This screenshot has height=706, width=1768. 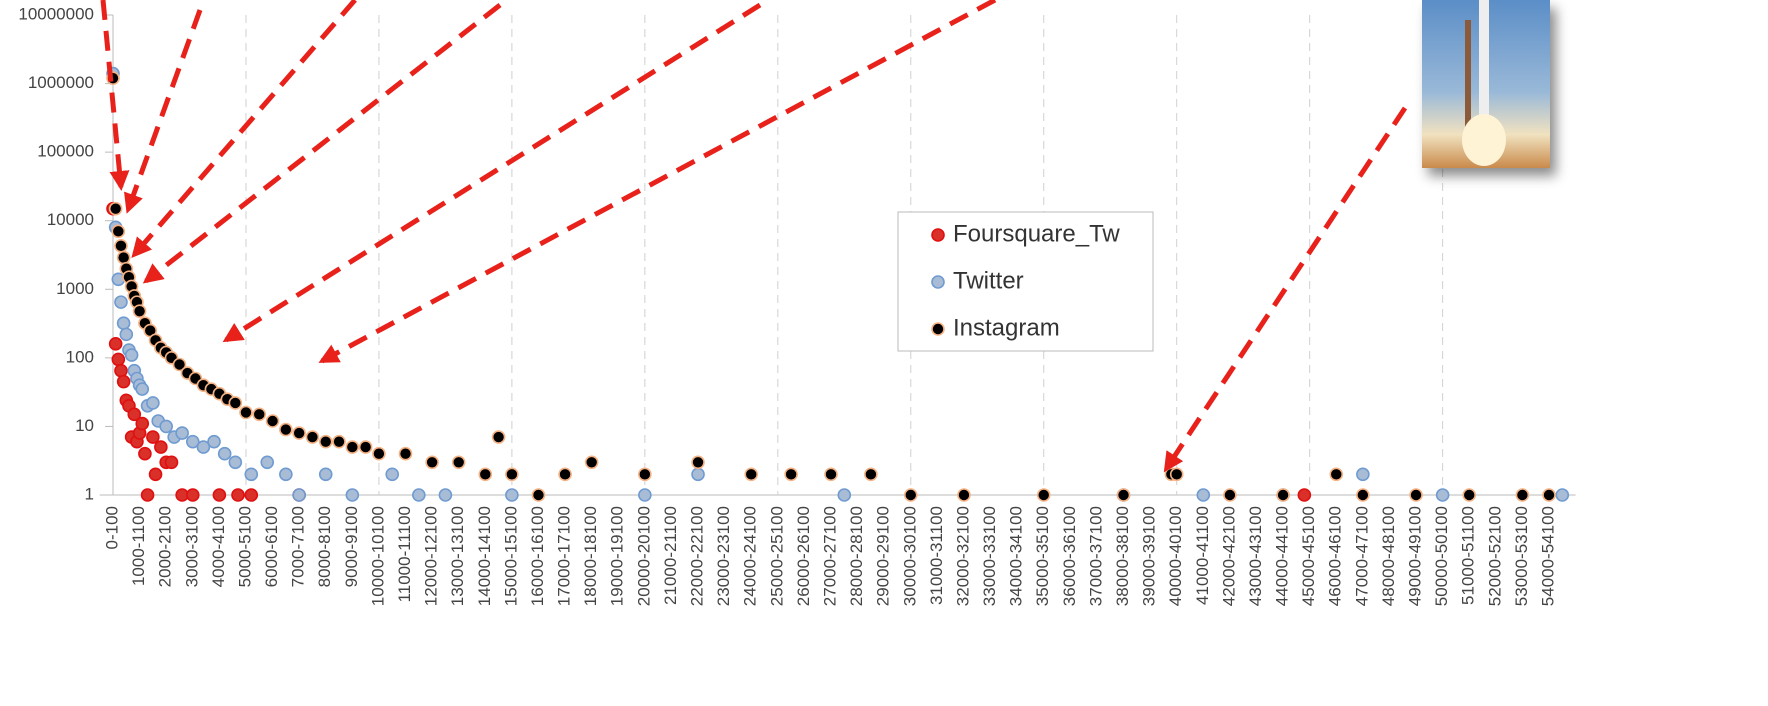 I want to click on x-tick-label: 32000-32100, so click(x=962, y=556).